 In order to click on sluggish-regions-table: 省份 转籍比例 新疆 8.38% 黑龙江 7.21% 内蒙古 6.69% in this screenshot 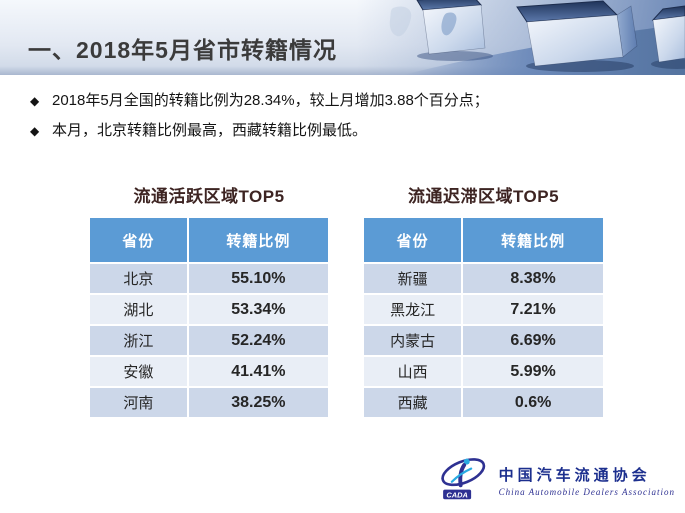, I will do `click(483, 317)`.